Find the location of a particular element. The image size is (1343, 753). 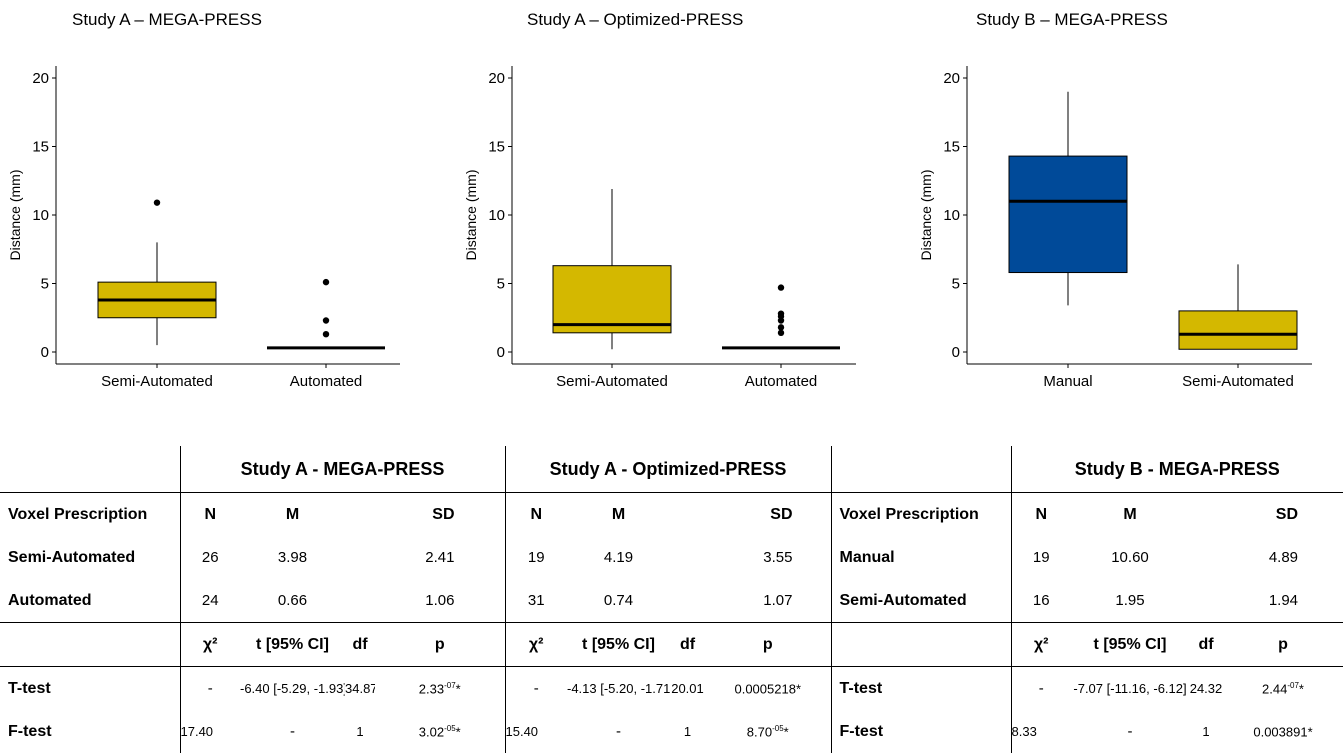

x-tick-label: Manual is located at coordinates (1067, 381).